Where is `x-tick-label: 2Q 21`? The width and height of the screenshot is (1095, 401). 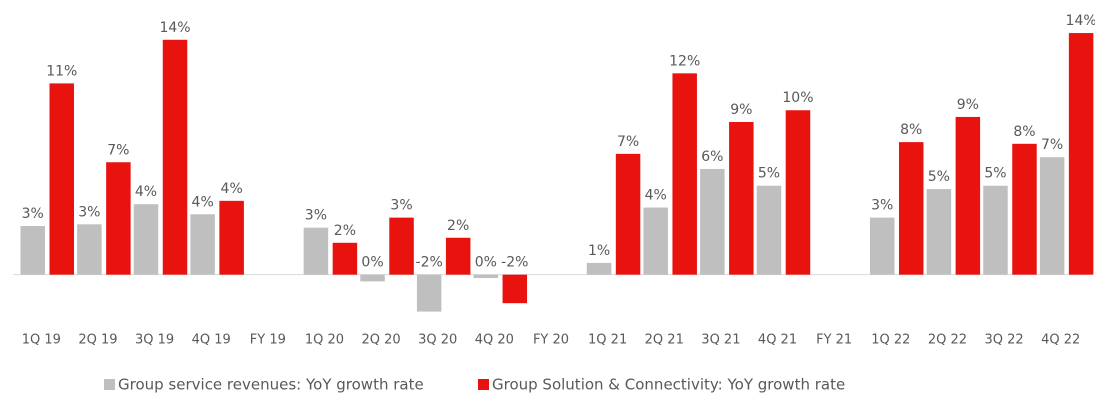 x-tick-label: 2Q 21 is located at coordinates (664, 340).